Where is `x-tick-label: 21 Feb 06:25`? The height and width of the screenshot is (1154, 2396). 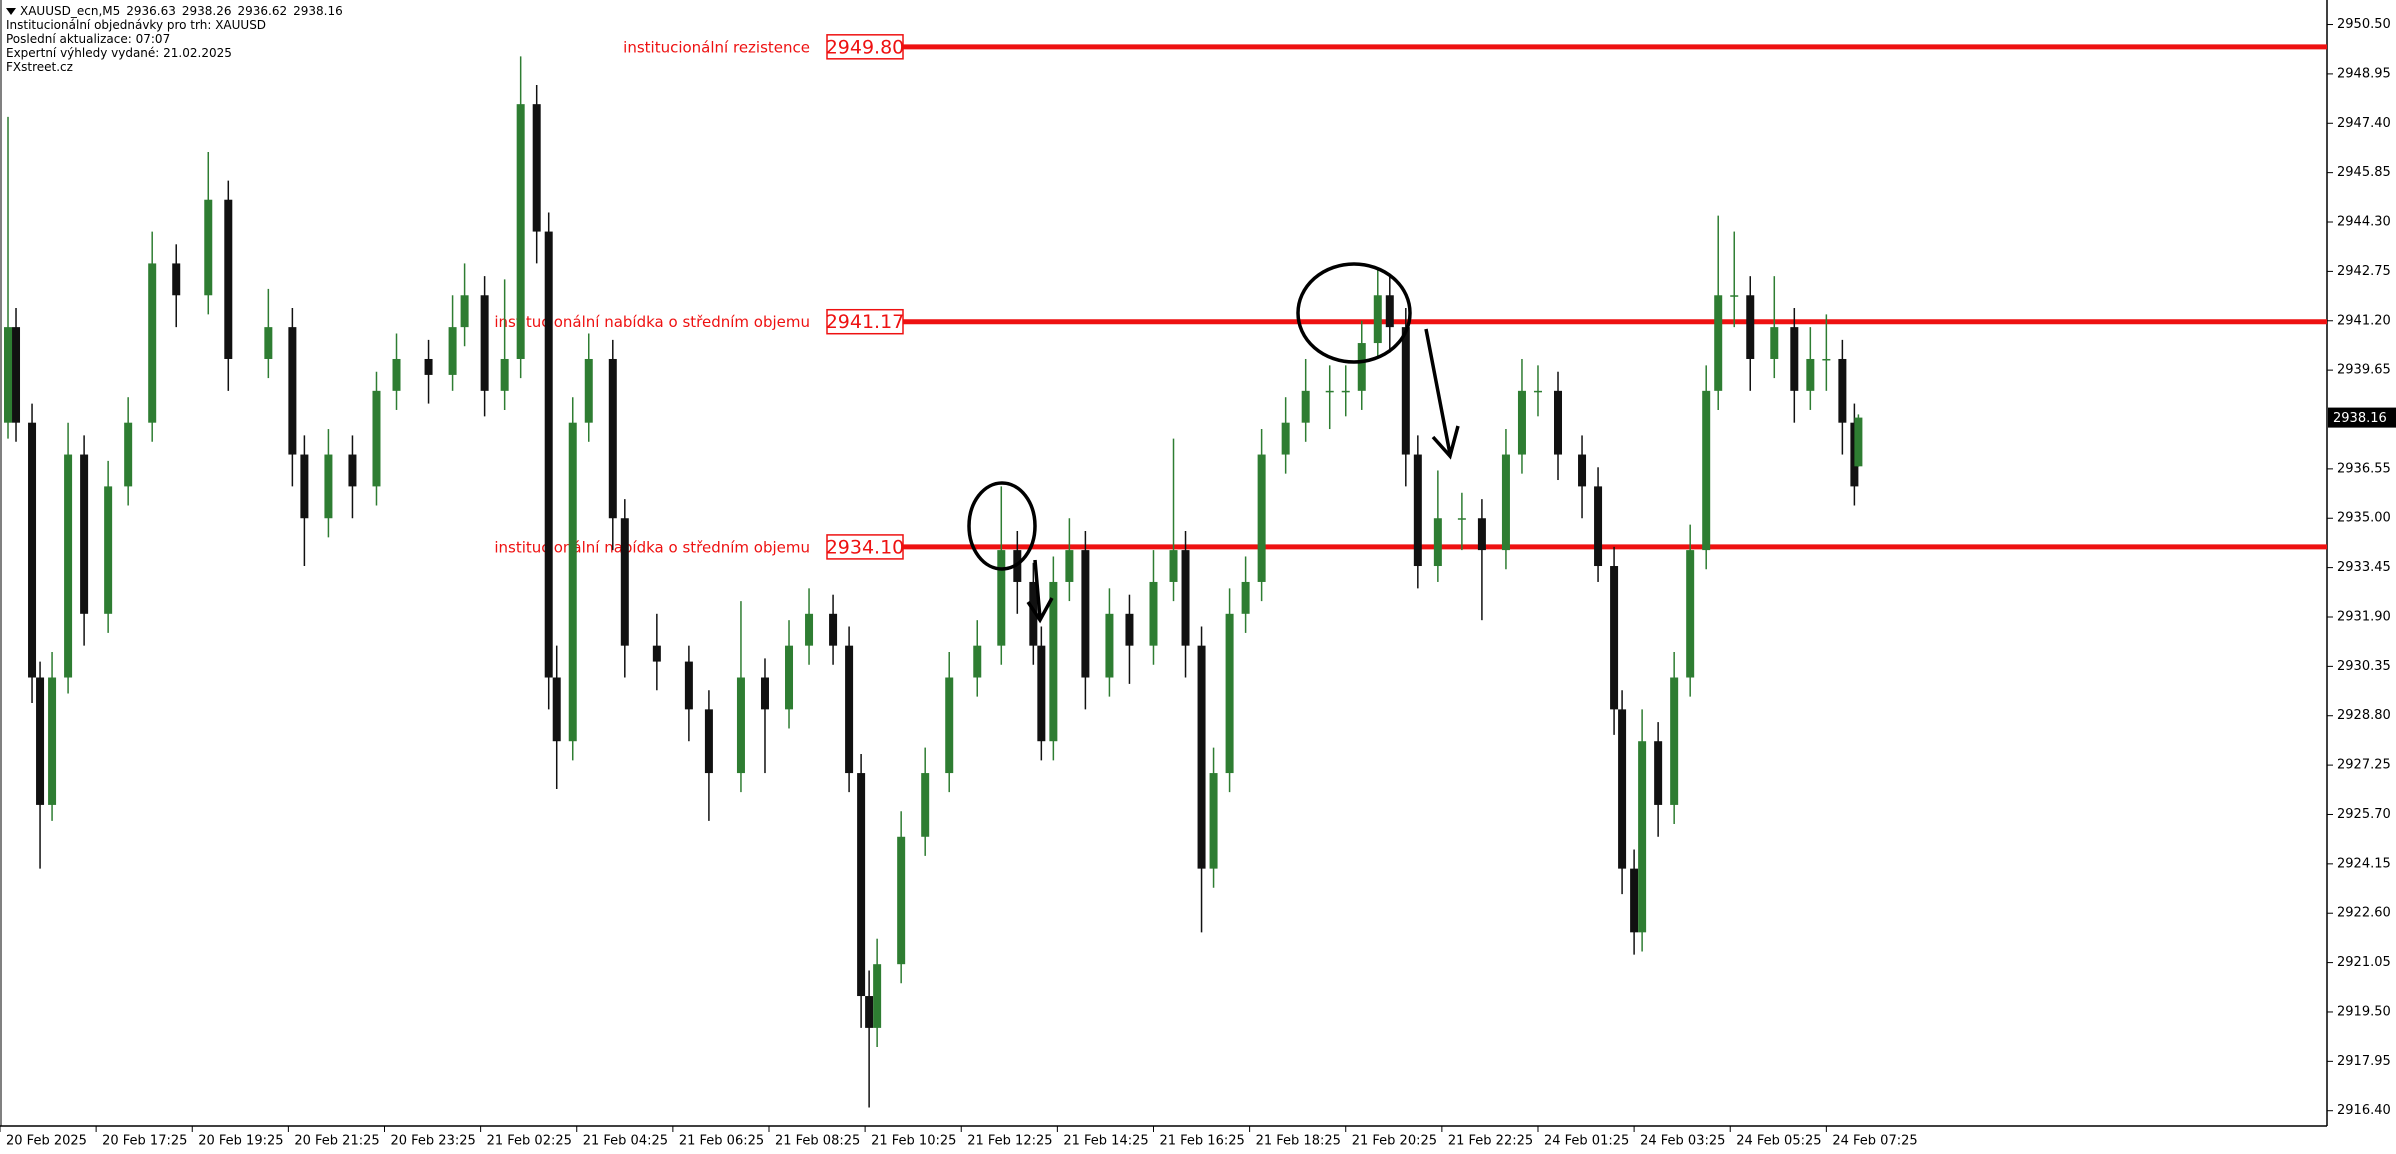 x-tick-label: 21 Feb 06:25 is located at coordinates (721, 1141).